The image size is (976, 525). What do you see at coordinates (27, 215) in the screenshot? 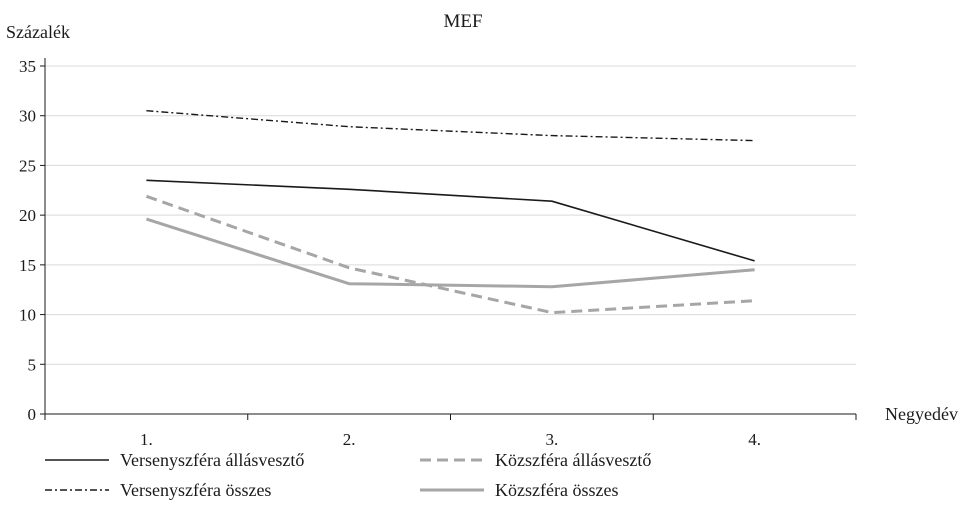
I see `y-tick-label: 20` at bounding box center [27, 215].